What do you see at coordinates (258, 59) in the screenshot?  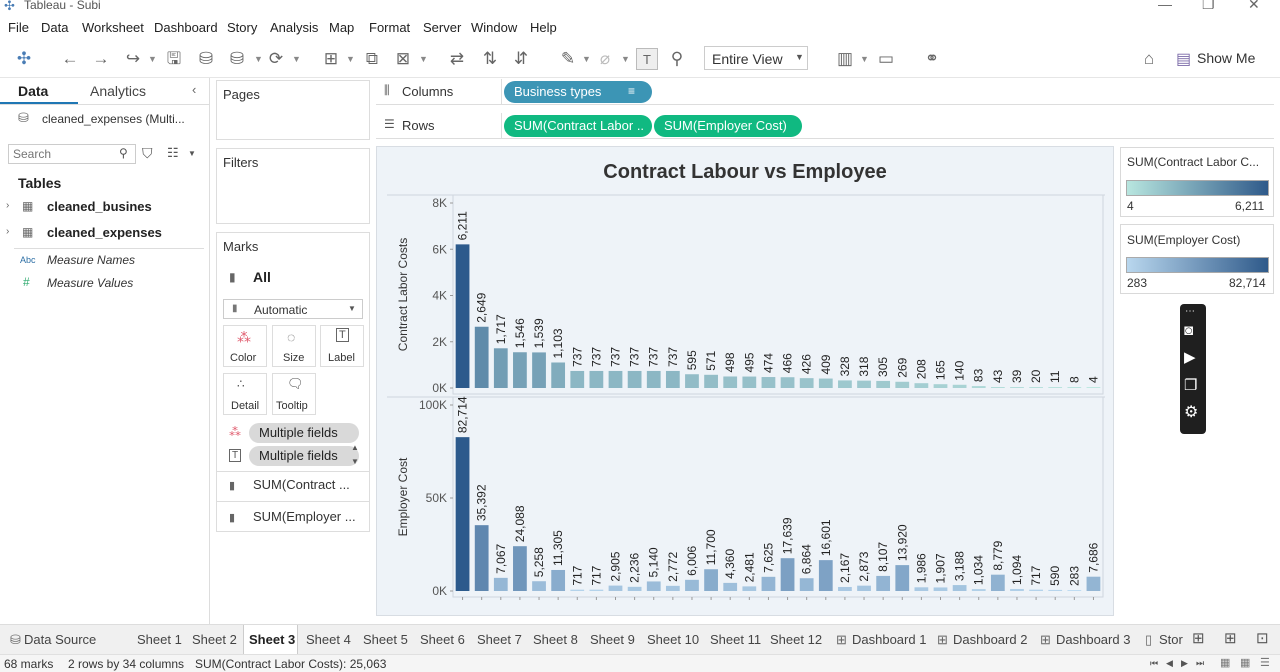 I see `datasource-dropdown-icon: ▼` at bounding box center [258, 59].